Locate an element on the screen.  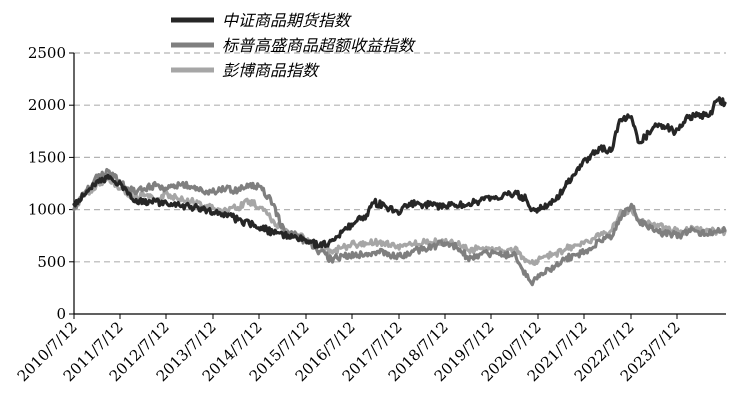
legend-label: 中证商品期货指数 is located at coordinates (287, 20).